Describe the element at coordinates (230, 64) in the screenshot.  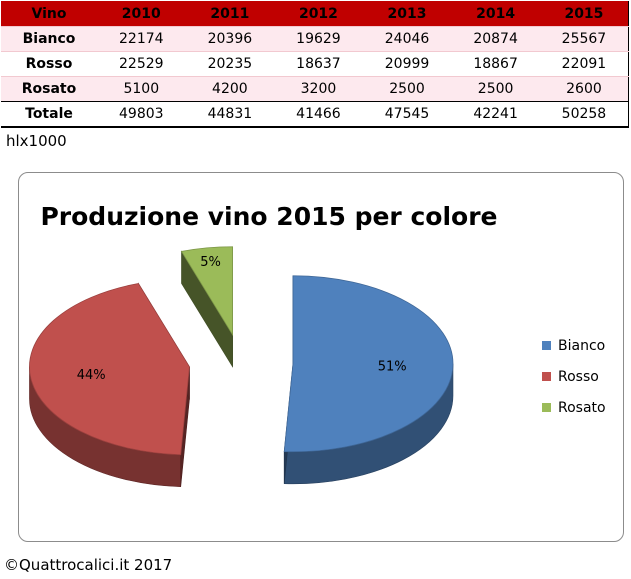
I see `table-cell: 20235` at that location.